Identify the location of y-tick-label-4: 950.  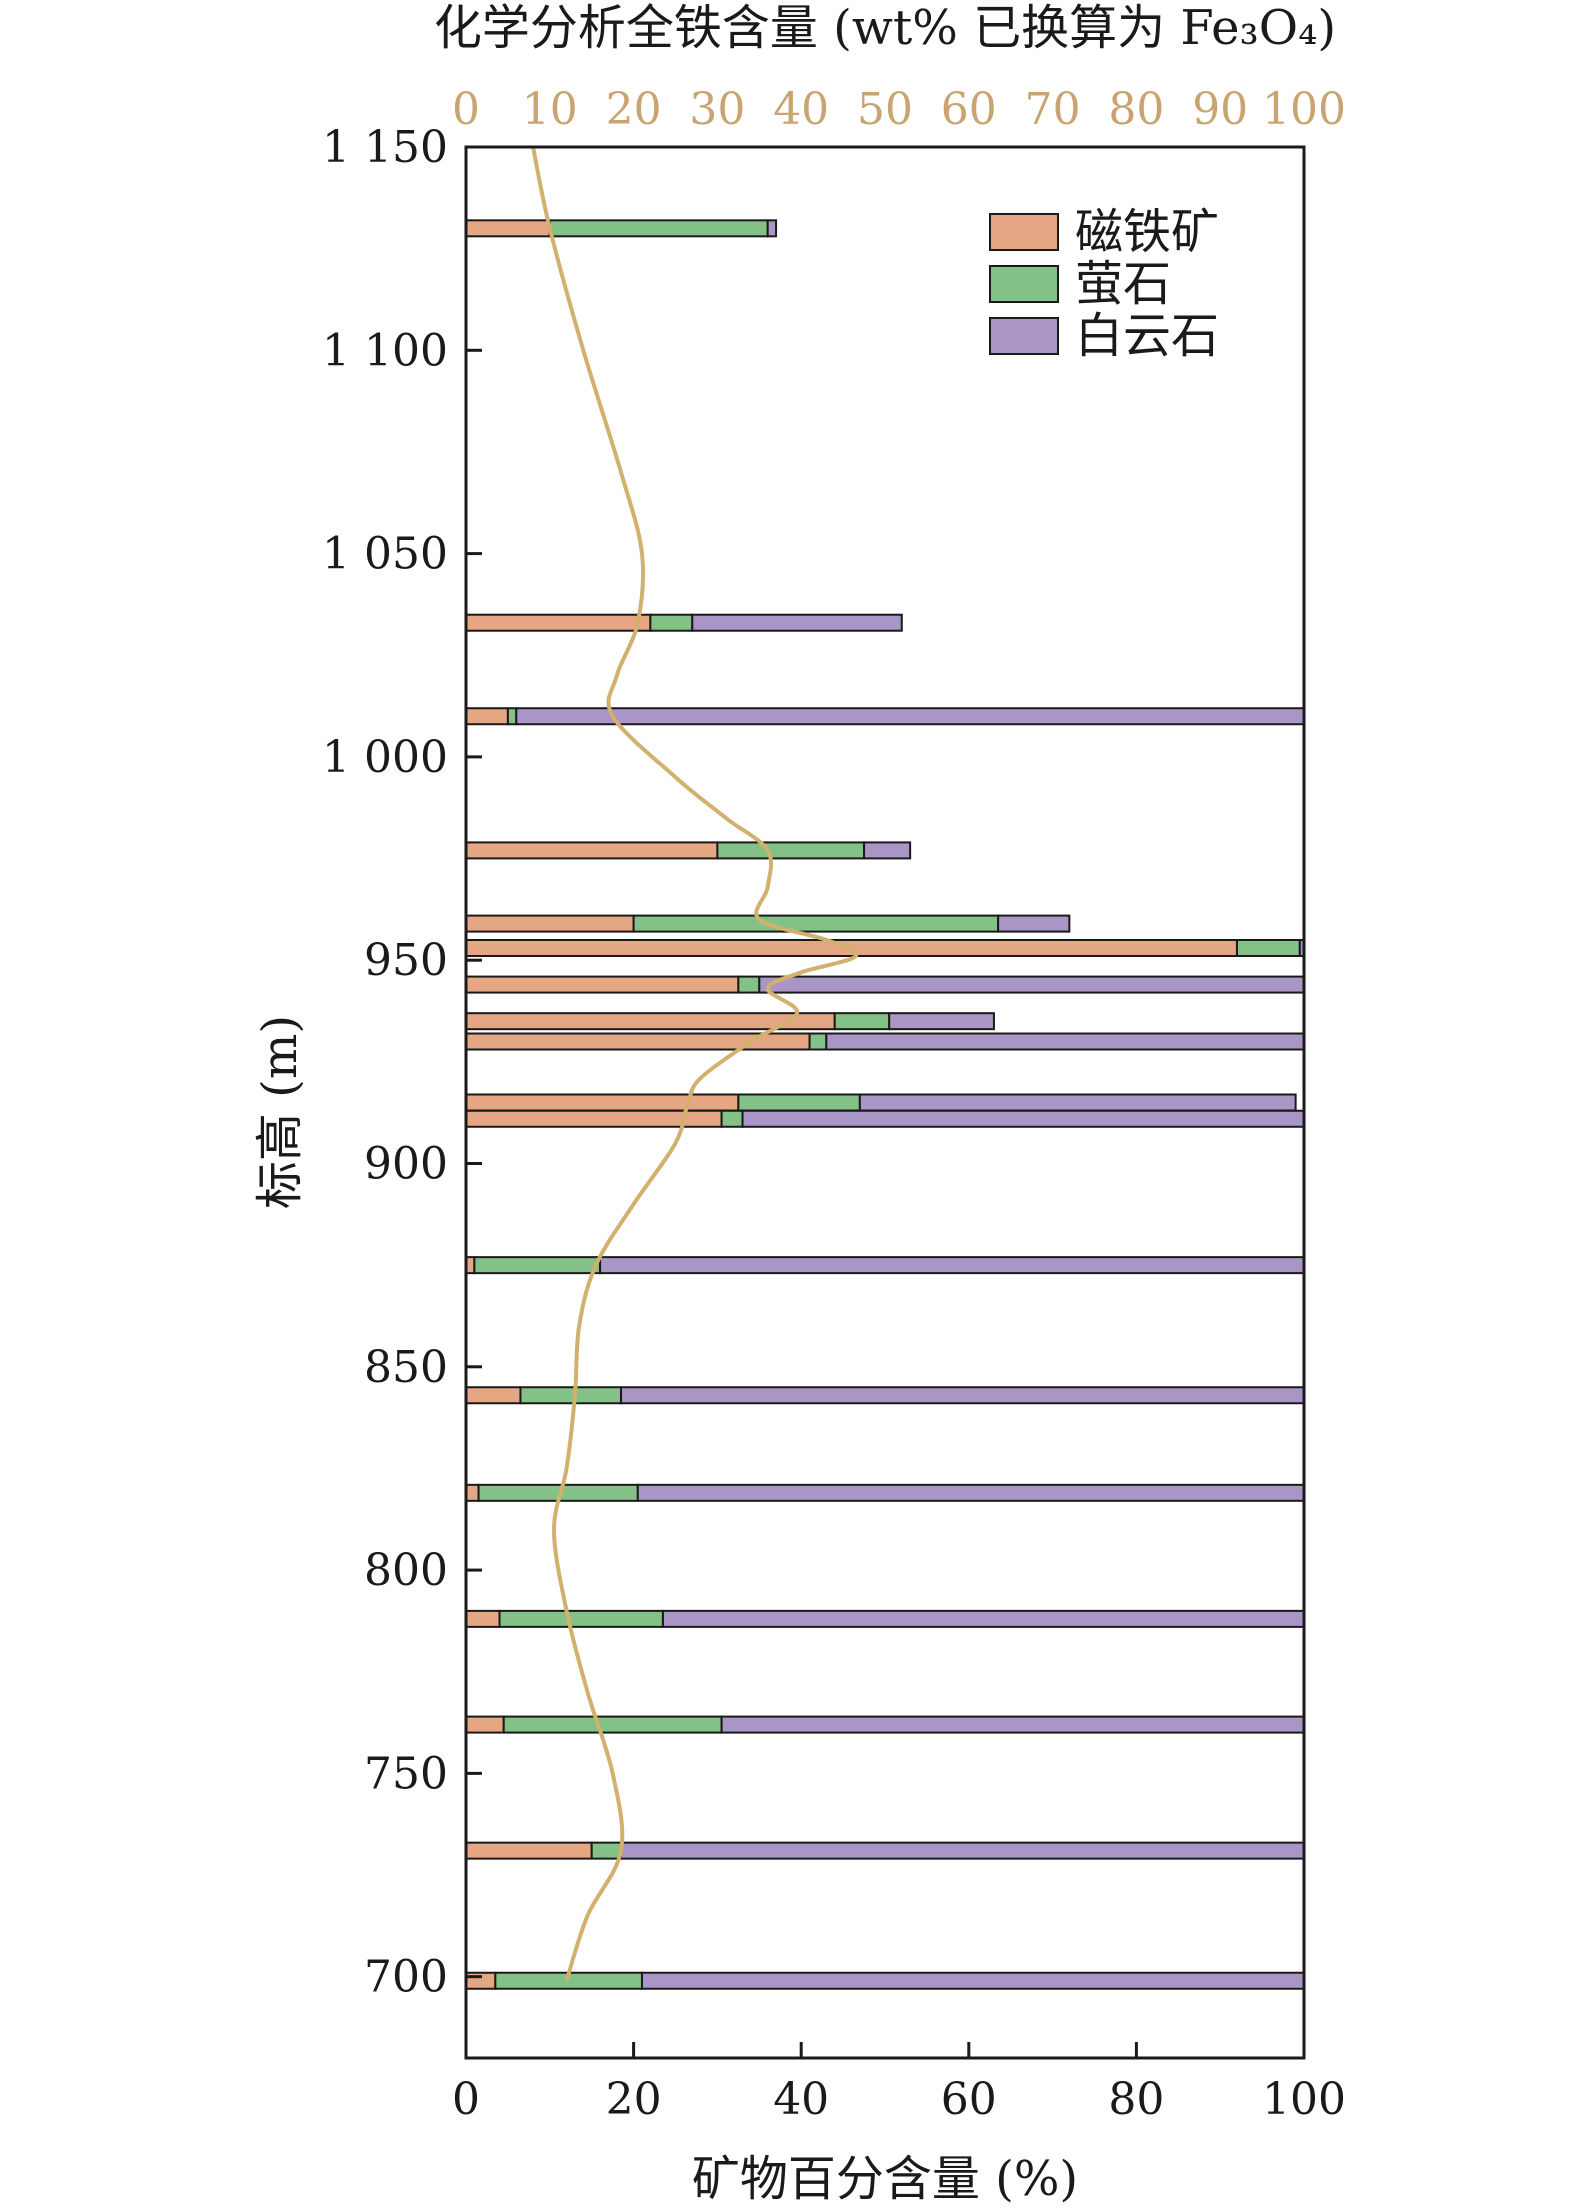
(406, 960).